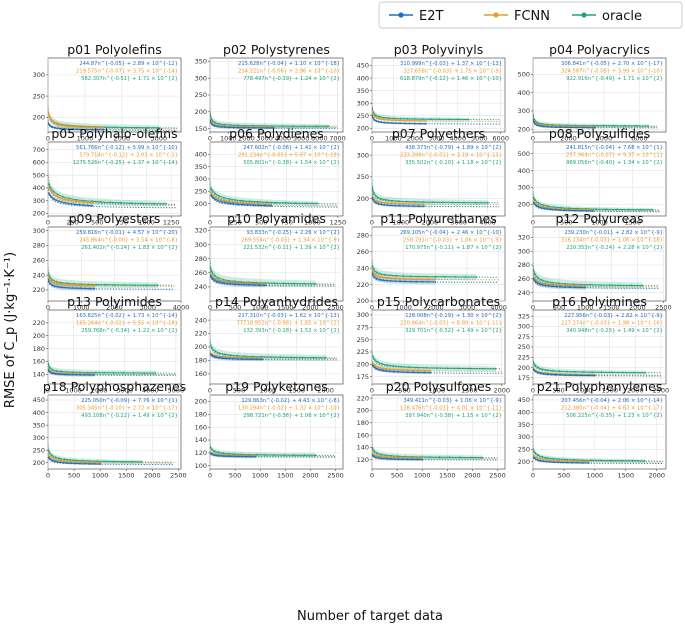  I want to click on fit-annotation: 239.230n^{-0.01} + 2.82 × 10^{-9}, so click(613, 233).